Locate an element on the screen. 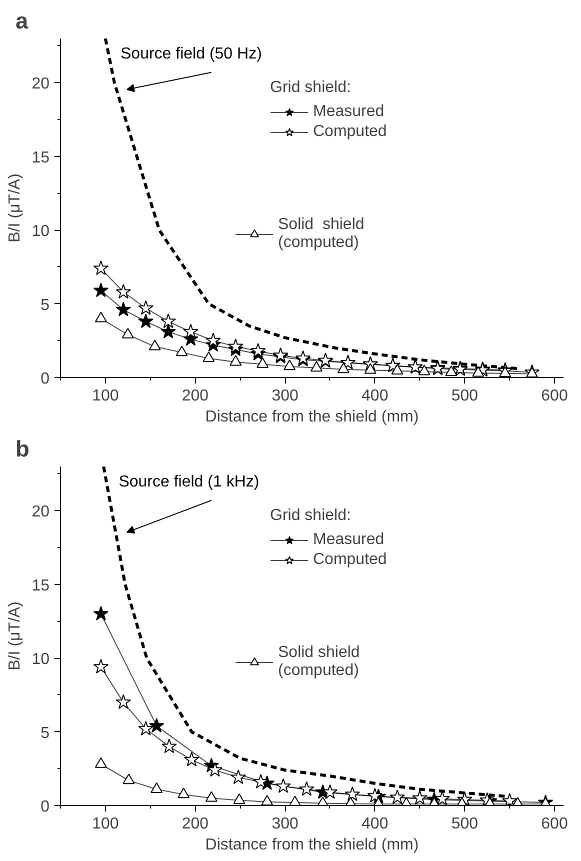  series-label: Source field (1 kHz) is located at coordinates (189, 481).